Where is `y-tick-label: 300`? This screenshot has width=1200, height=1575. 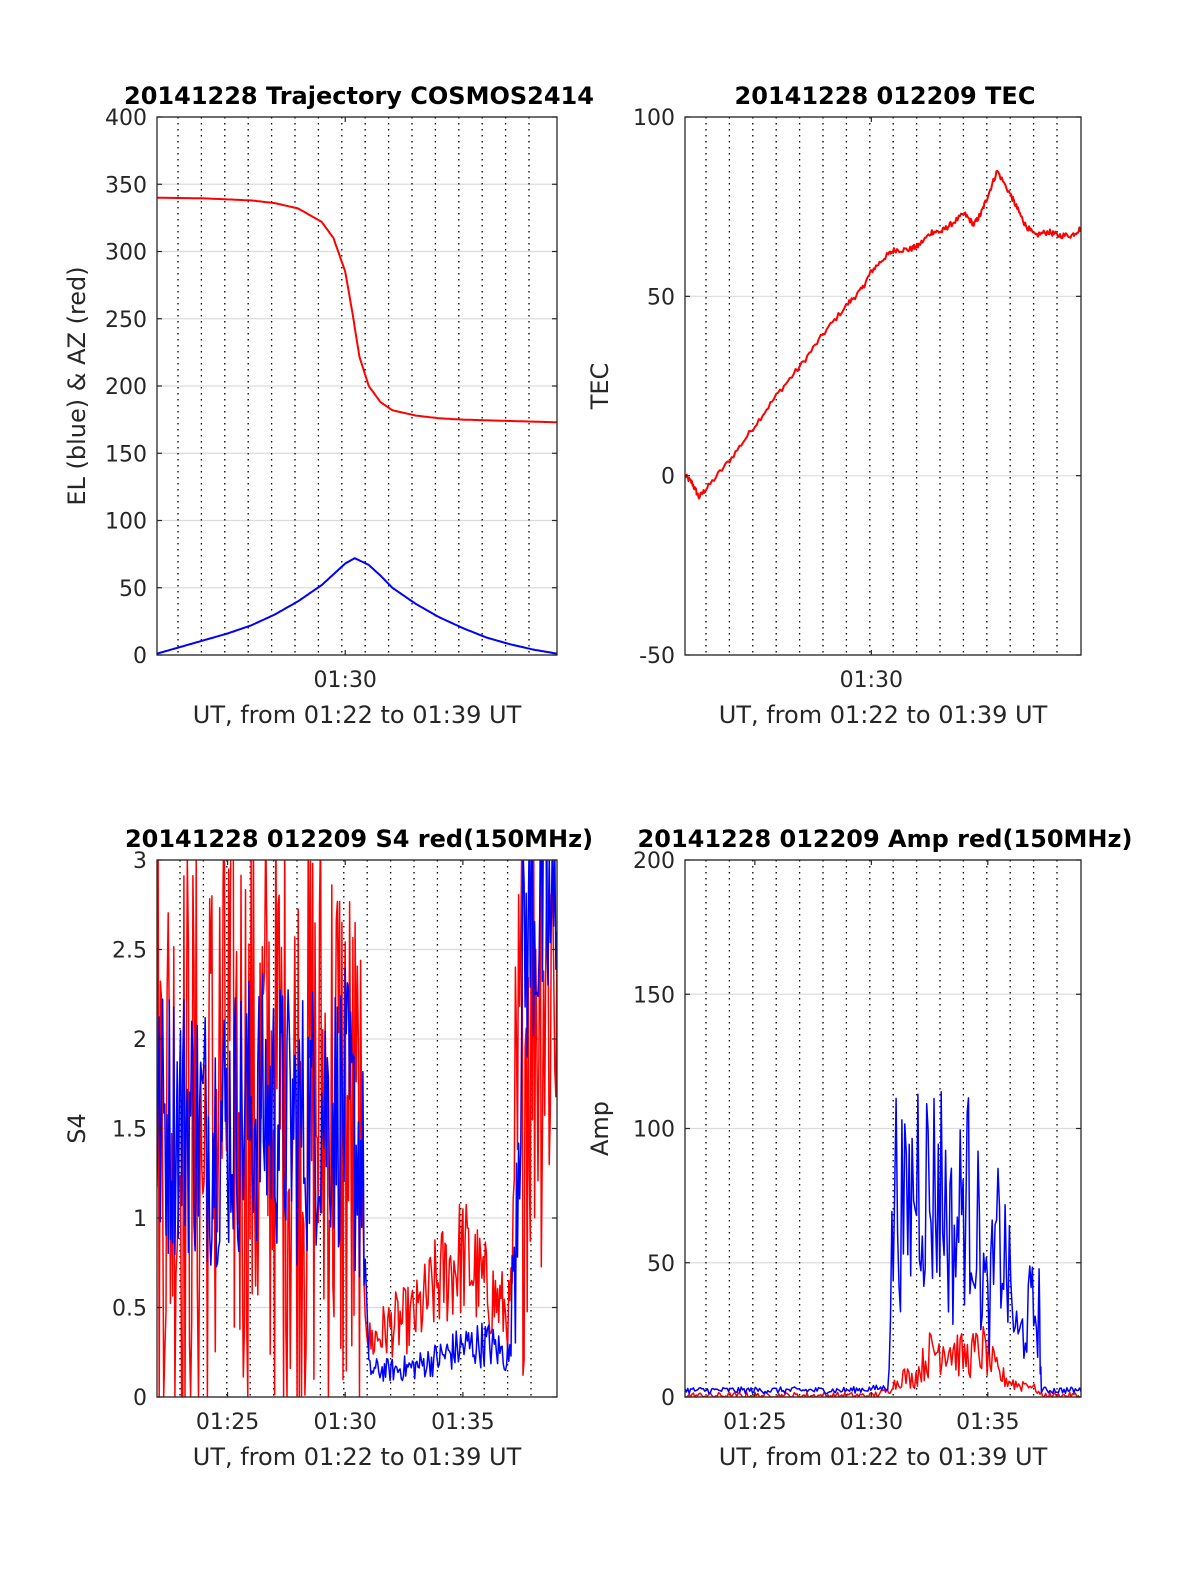 y-tick-label: 300 is located at coordinates (126, 253).